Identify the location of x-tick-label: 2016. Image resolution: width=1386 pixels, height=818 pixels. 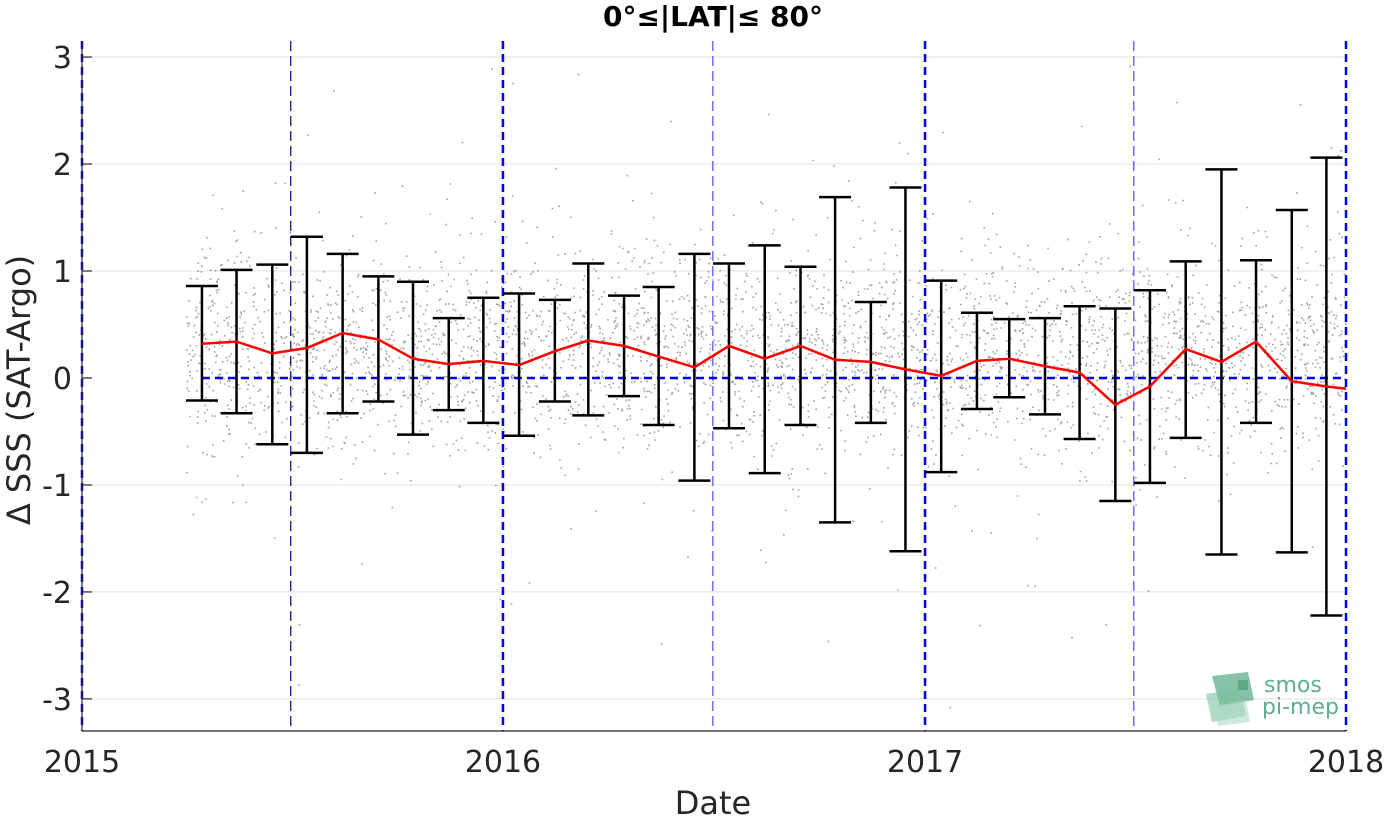
(503, 762).